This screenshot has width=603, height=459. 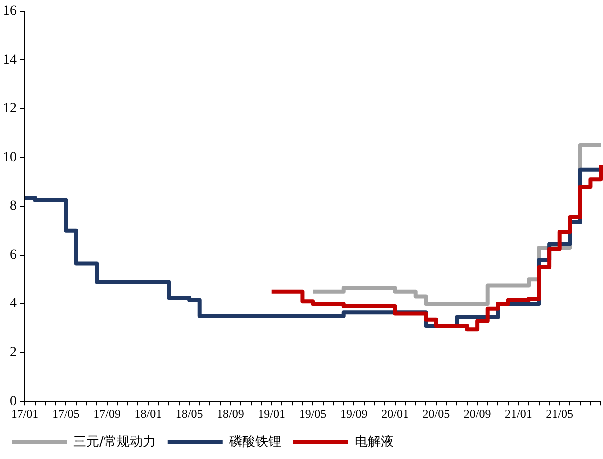 What do you see at coordinates (13, 206) in the screenshot?
I see `y-tick-label: 8` at bounding box center [13, 206].